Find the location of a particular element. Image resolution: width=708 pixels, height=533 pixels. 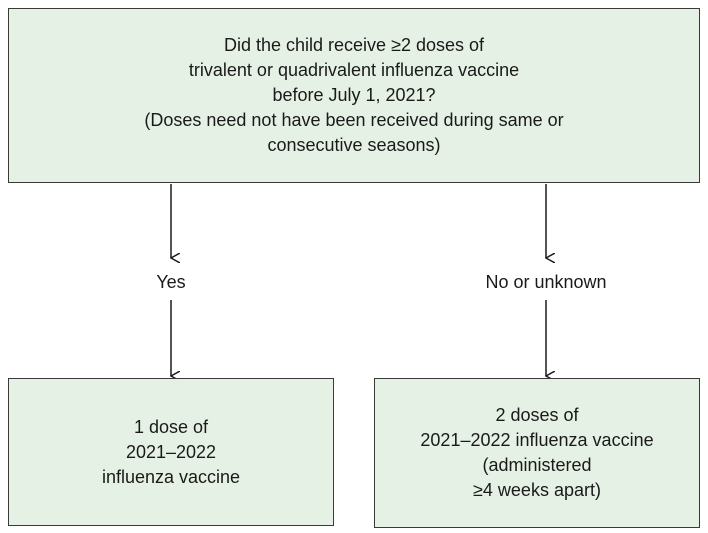

two-doses-line-4: ≥4 weeks apart) is located at coordinates (537, 490).